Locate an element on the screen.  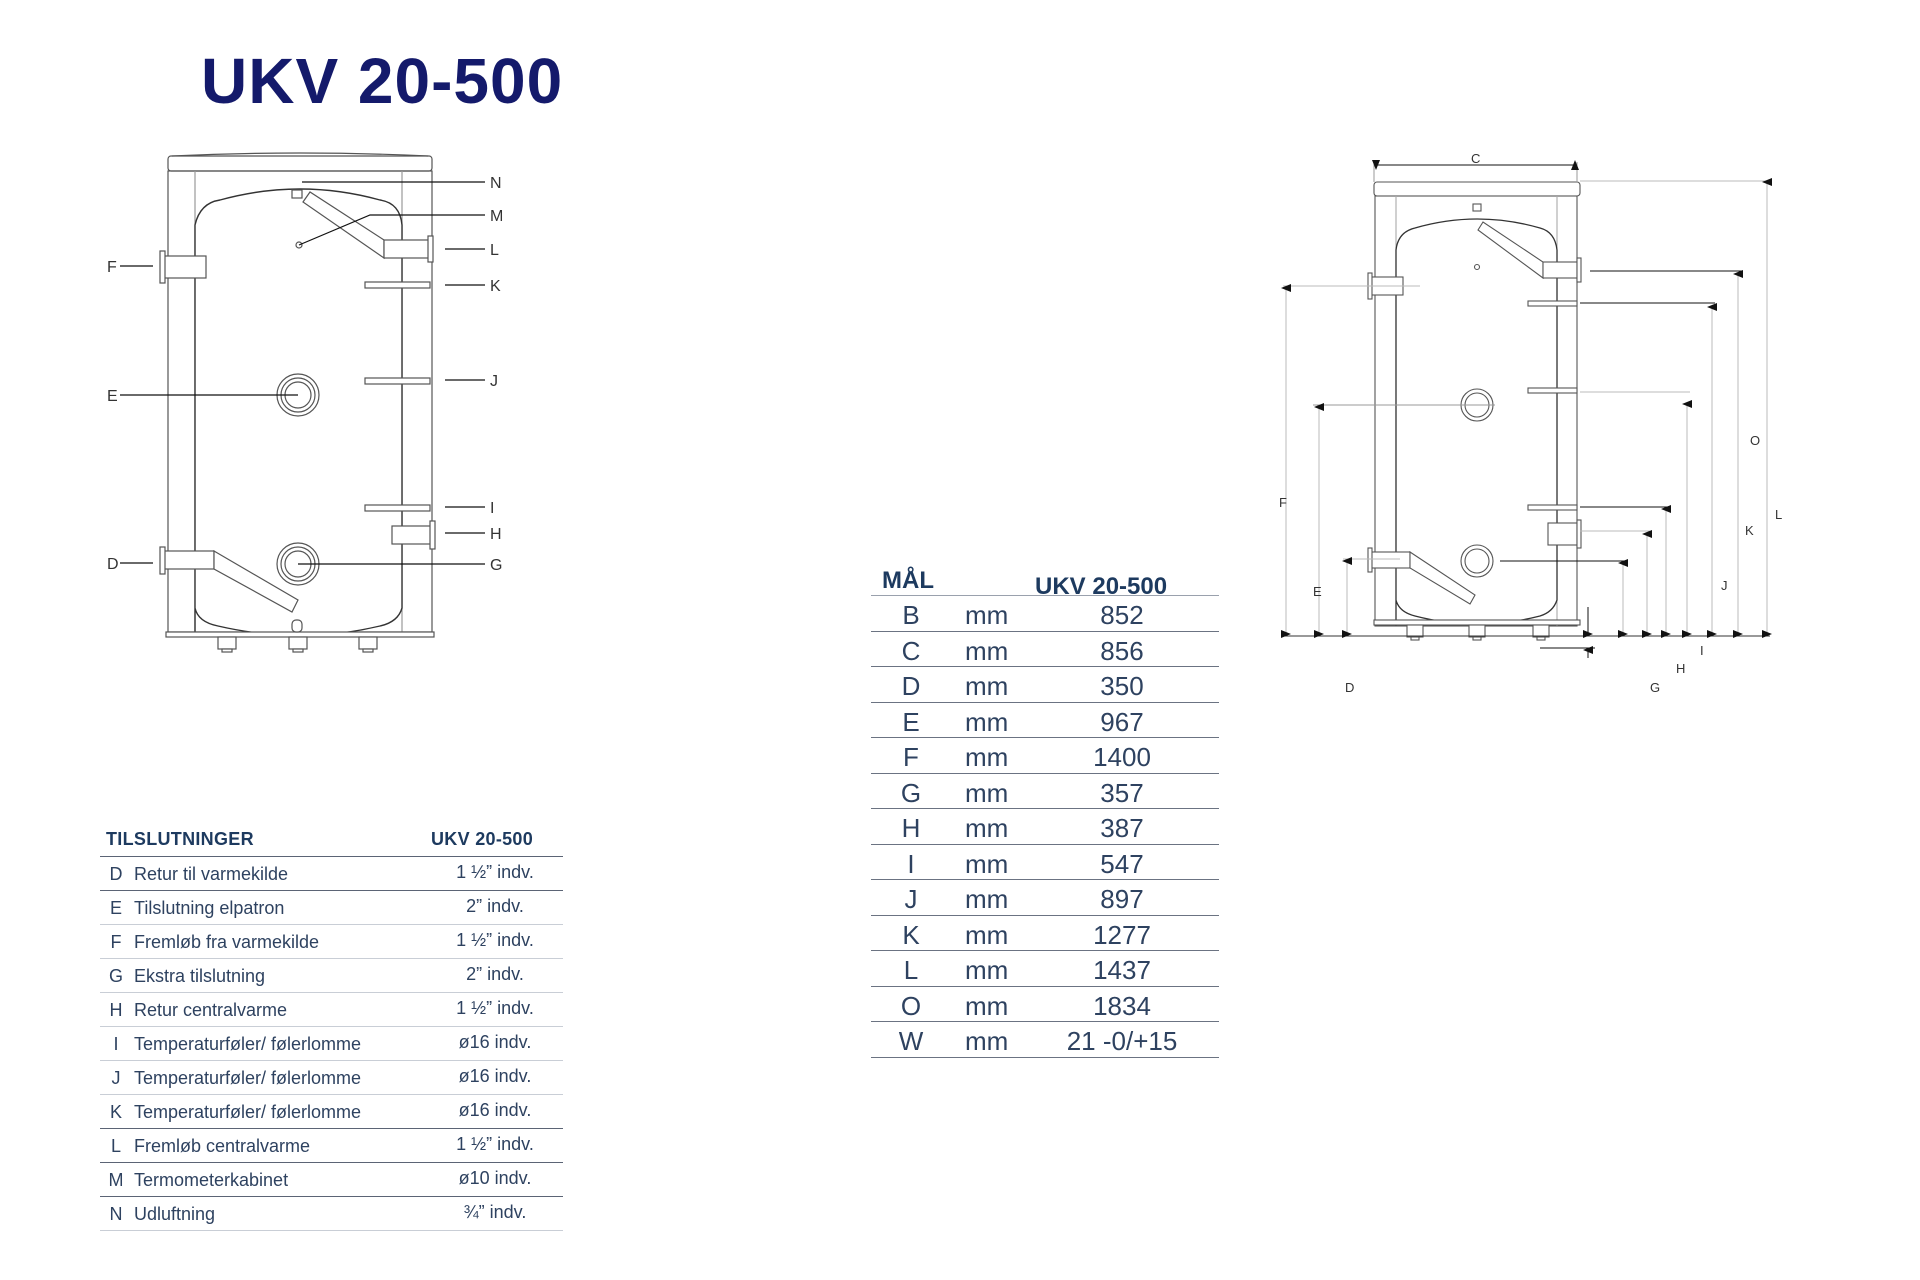
connection-row: J Temperaturføler/ følerlomme ø16 indv. is located at coordinates (331, 1078).